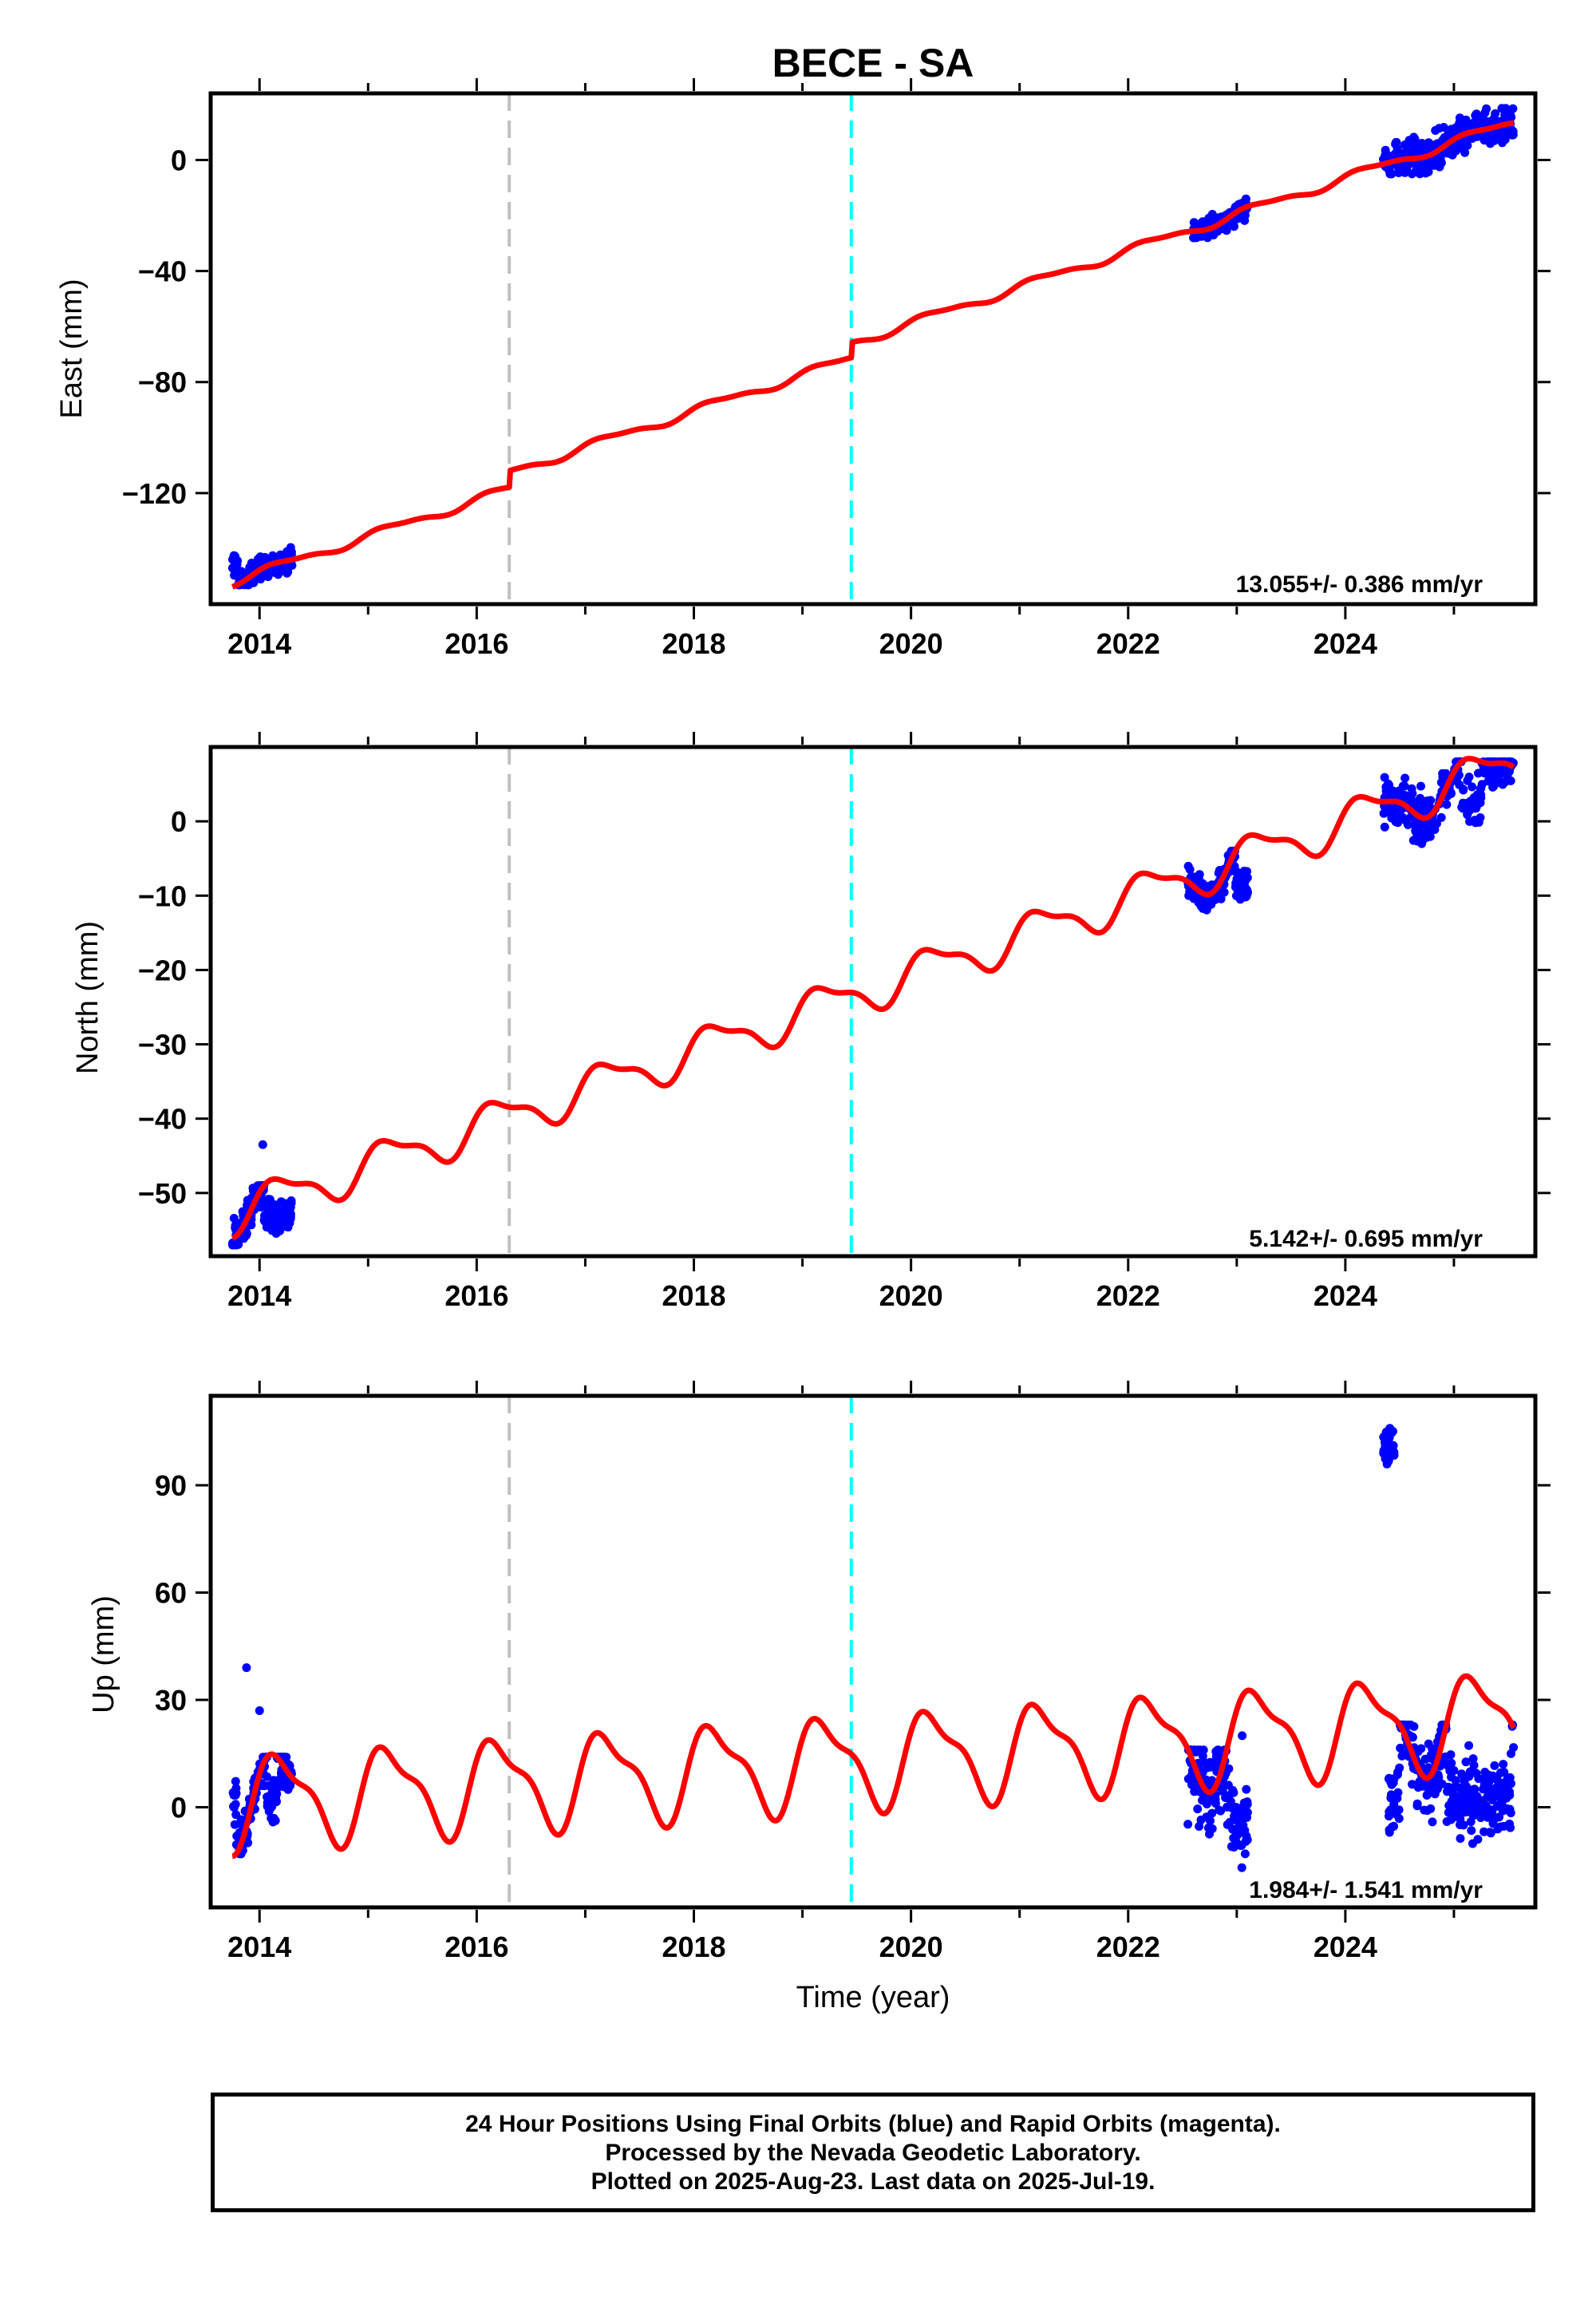 This screenshot has width=1596, height=2316. What do you see at coordinates (476, 1295) in the screenshot?
I see `north-xtick-label: 2016` at bounding box center [476, 1295].